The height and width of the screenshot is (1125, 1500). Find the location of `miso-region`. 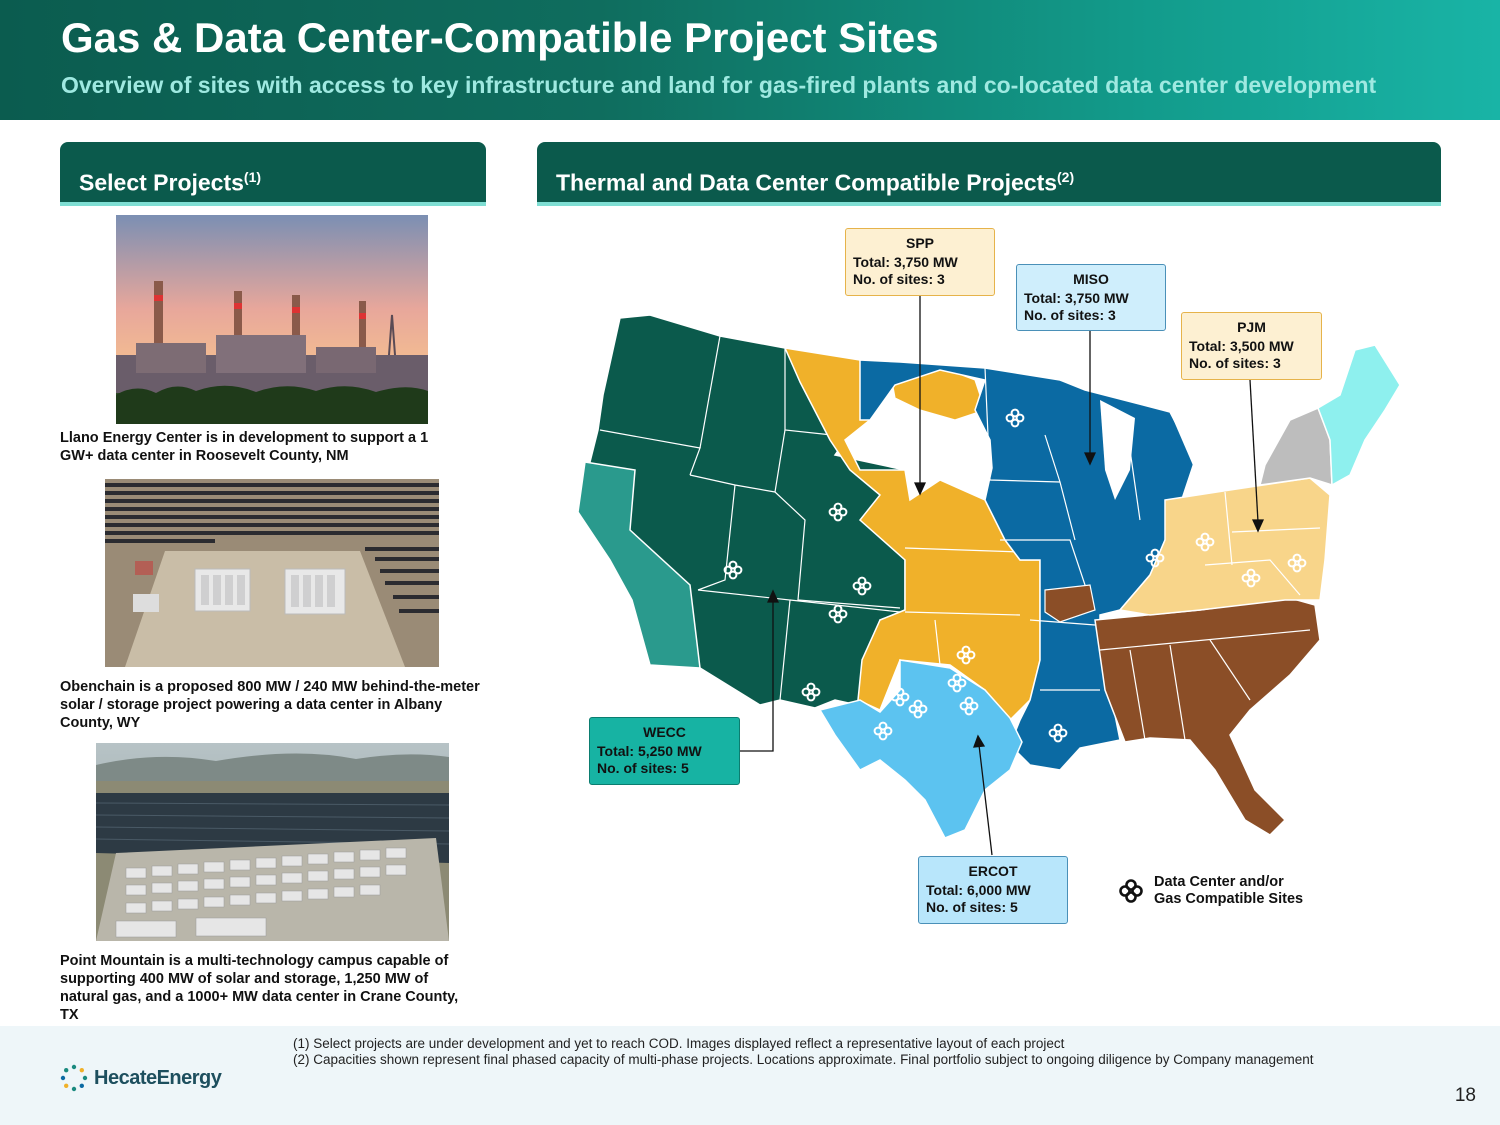

miso-region is located at coordinates (1027, 565).